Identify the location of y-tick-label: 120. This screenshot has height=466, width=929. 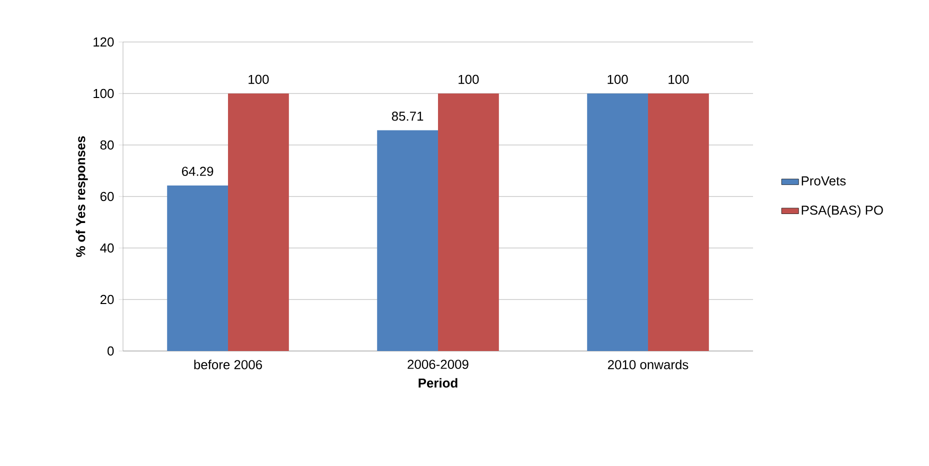
(104, 42).